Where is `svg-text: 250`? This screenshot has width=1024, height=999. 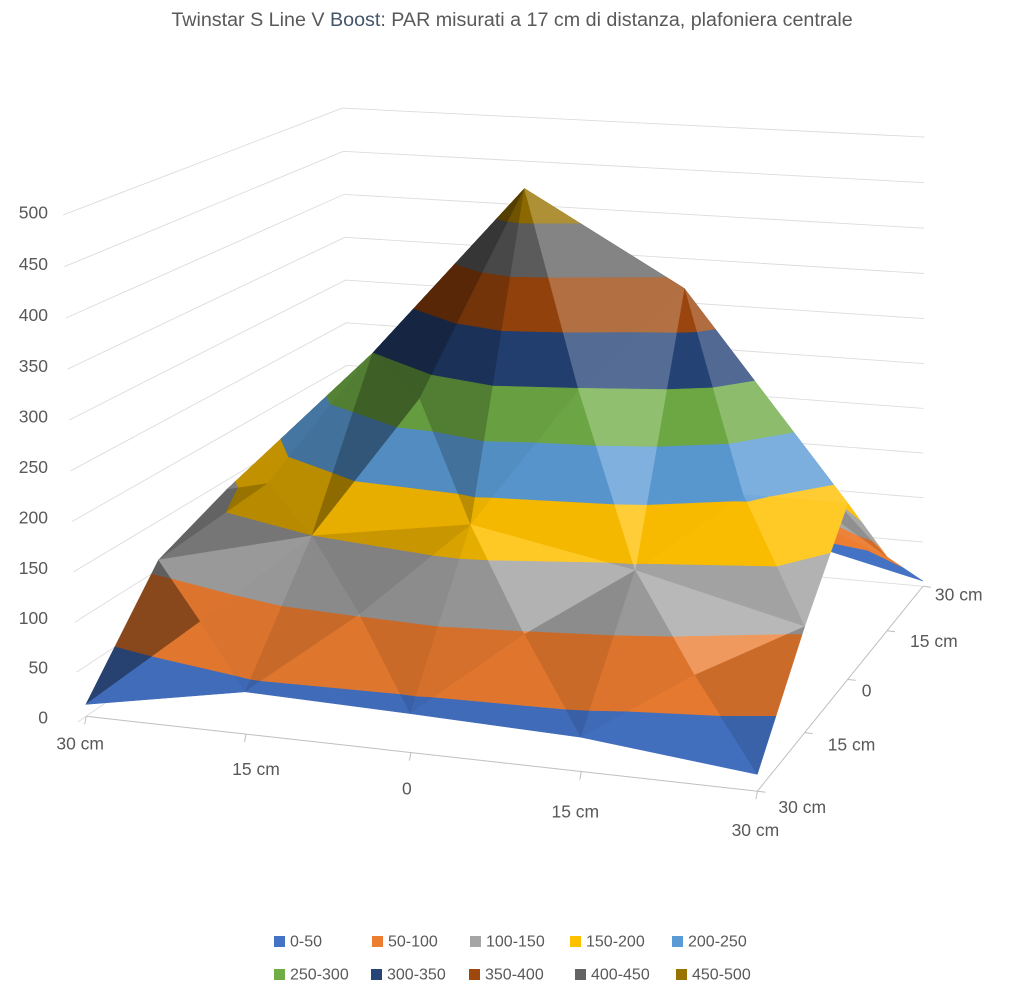
svg-text: 250 is located at coordinates (33, 467).